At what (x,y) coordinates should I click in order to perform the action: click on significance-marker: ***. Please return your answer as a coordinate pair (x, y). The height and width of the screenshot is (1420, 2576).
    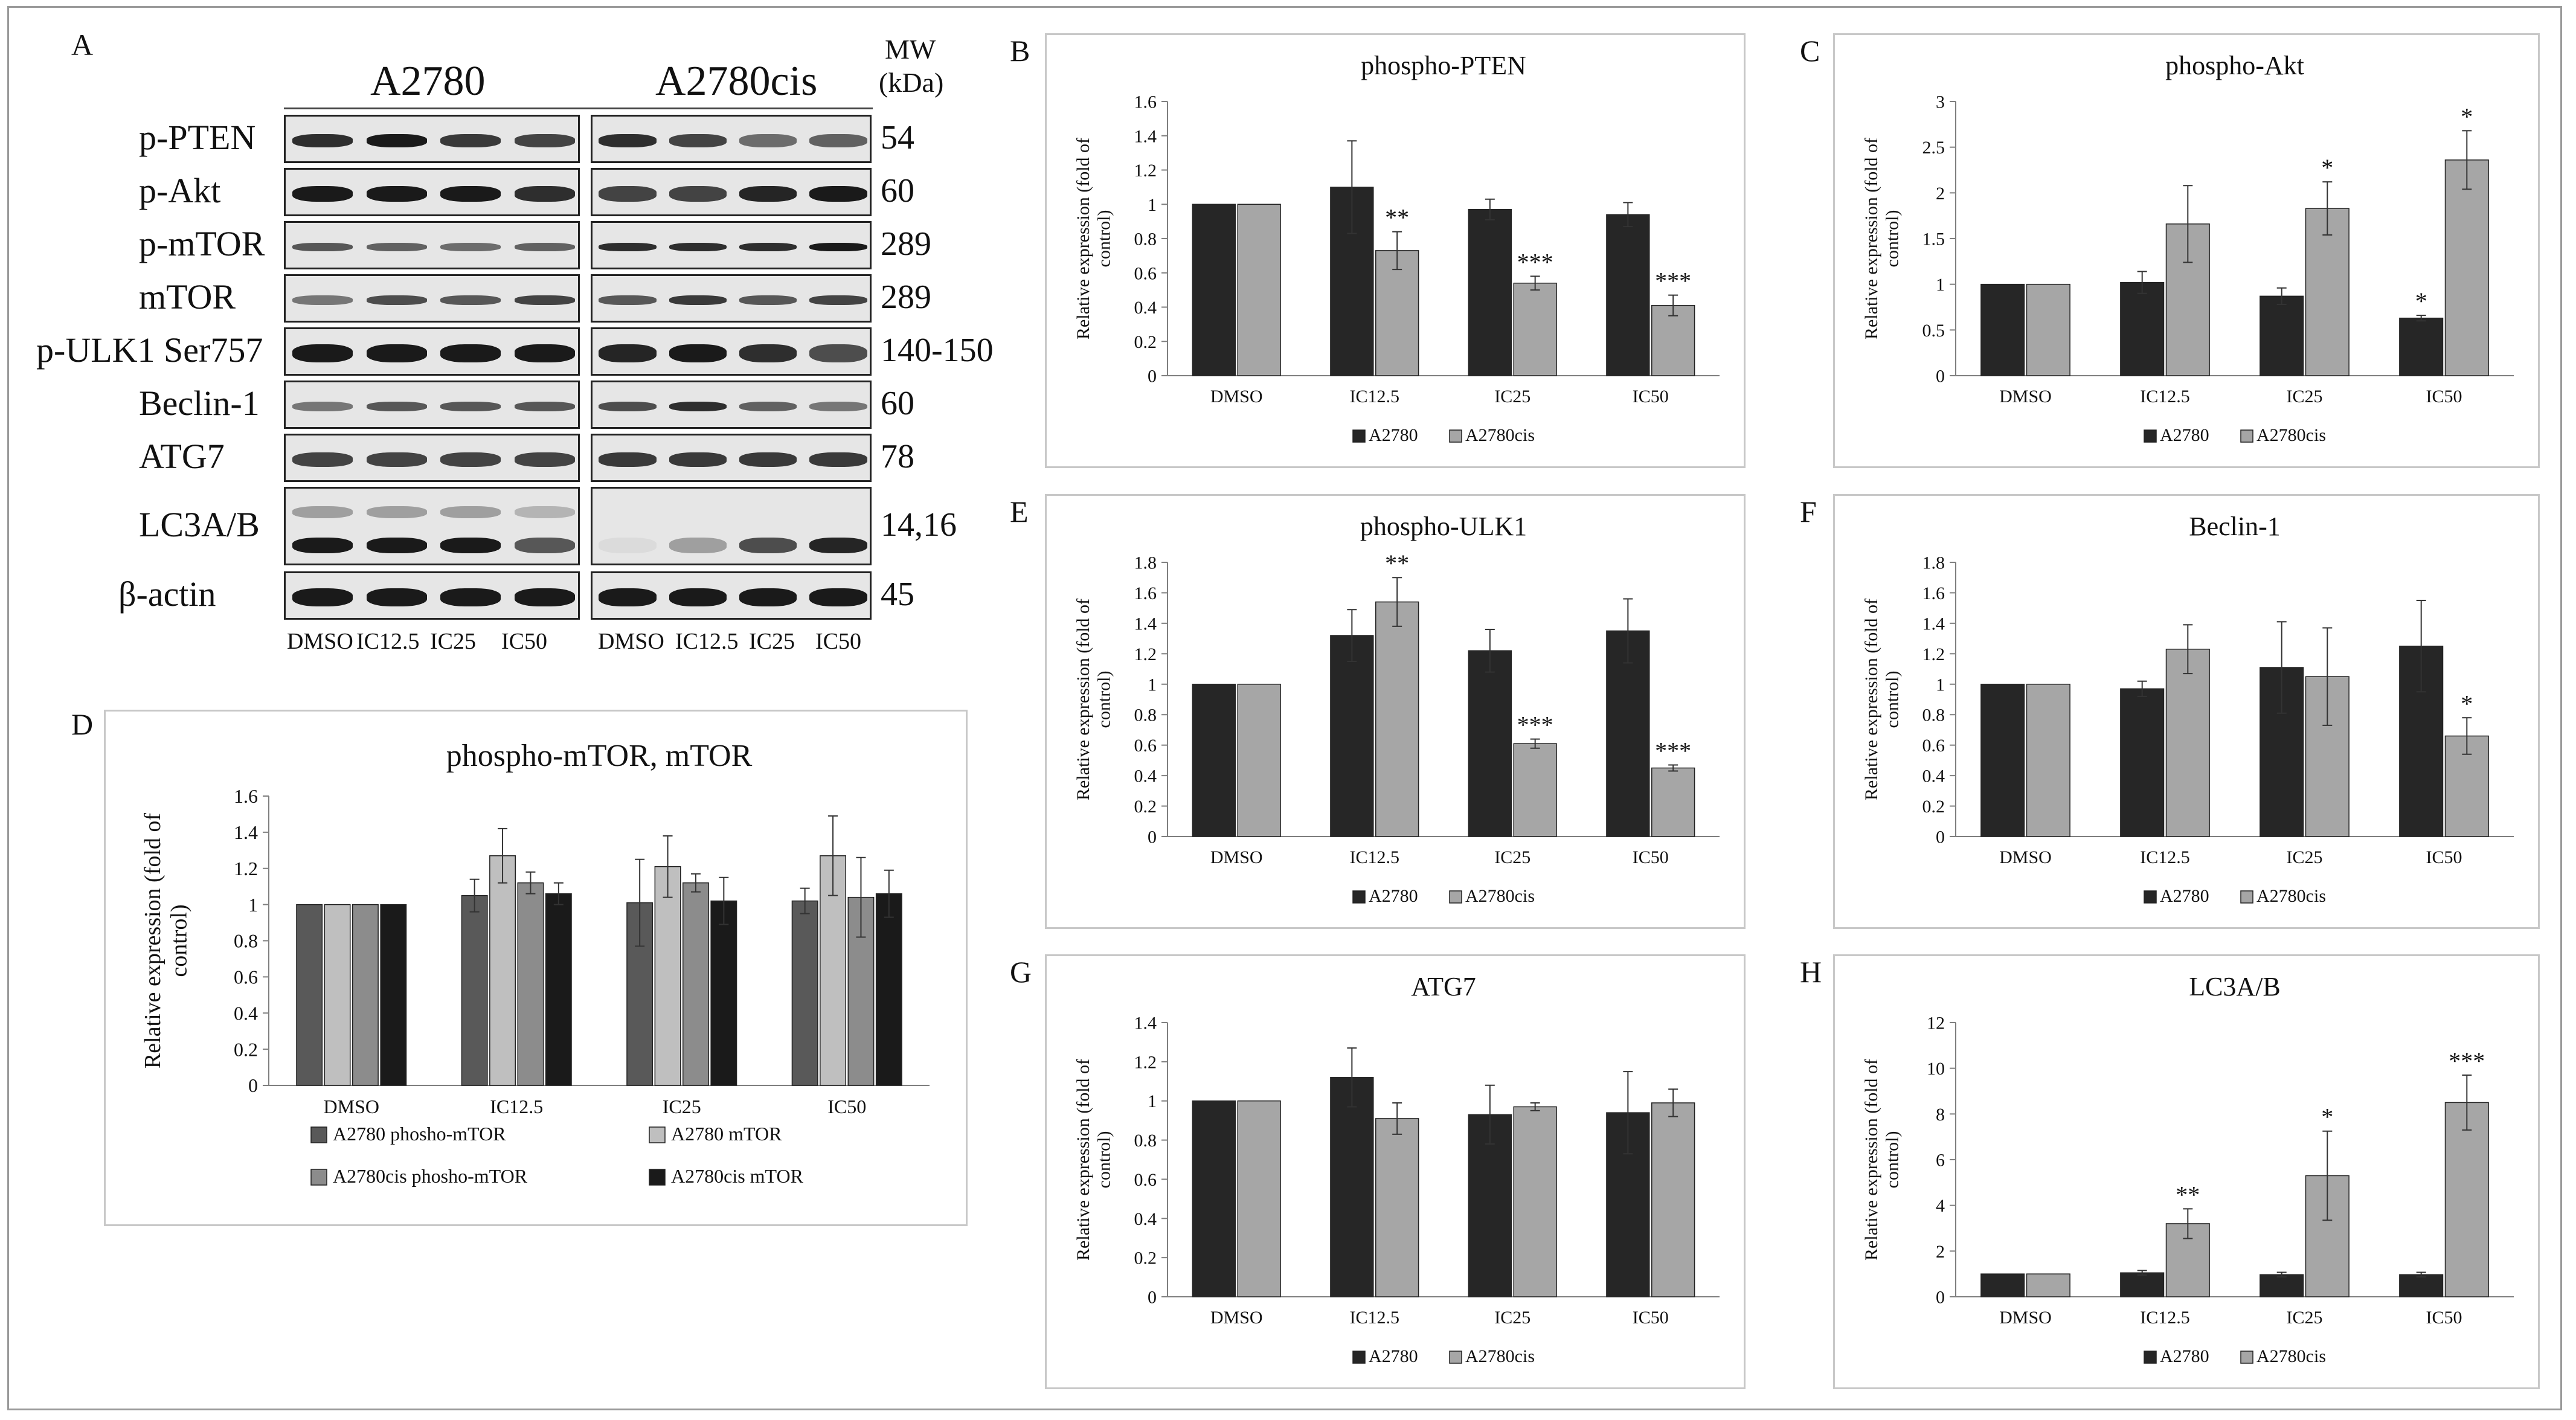
    Looking at the image, I should click on (1673, 281).